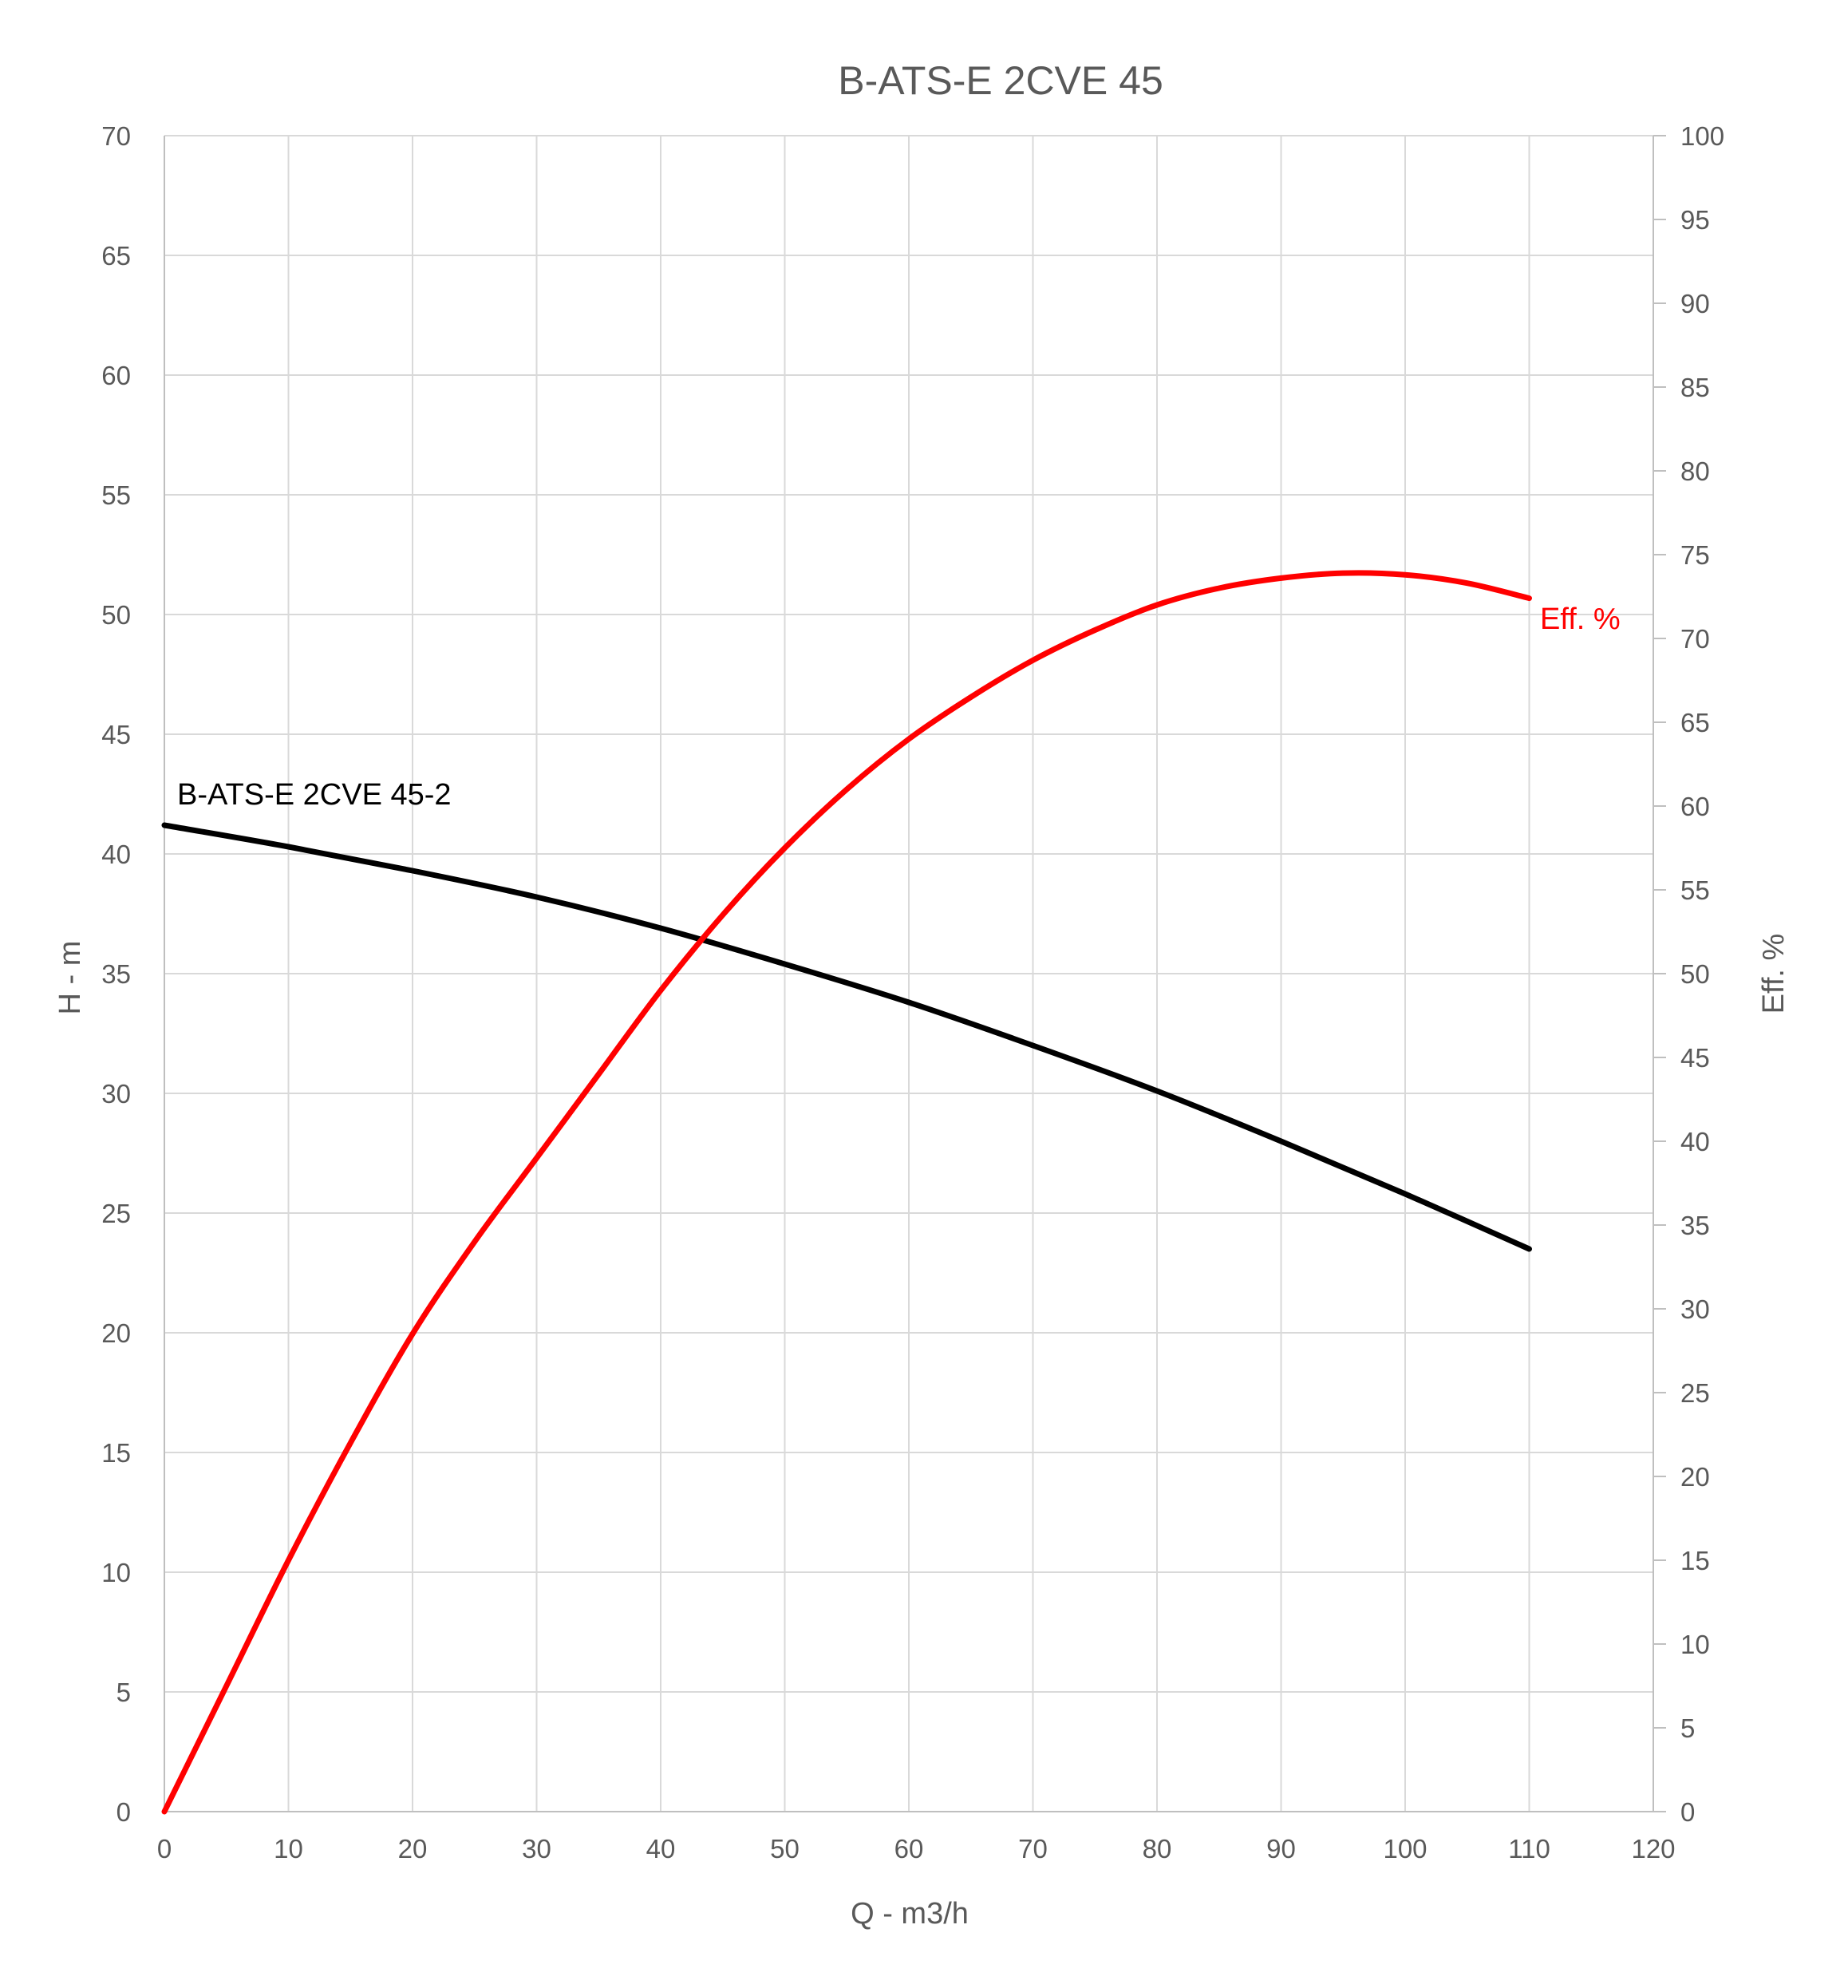 This screenshot has width=1848, height=1988. What do you see at coordinates (314, 795) in the screenshot?
I see `head-series-label: B-ATS-E 2CVE 45-2` at bounding box center [314, 795].